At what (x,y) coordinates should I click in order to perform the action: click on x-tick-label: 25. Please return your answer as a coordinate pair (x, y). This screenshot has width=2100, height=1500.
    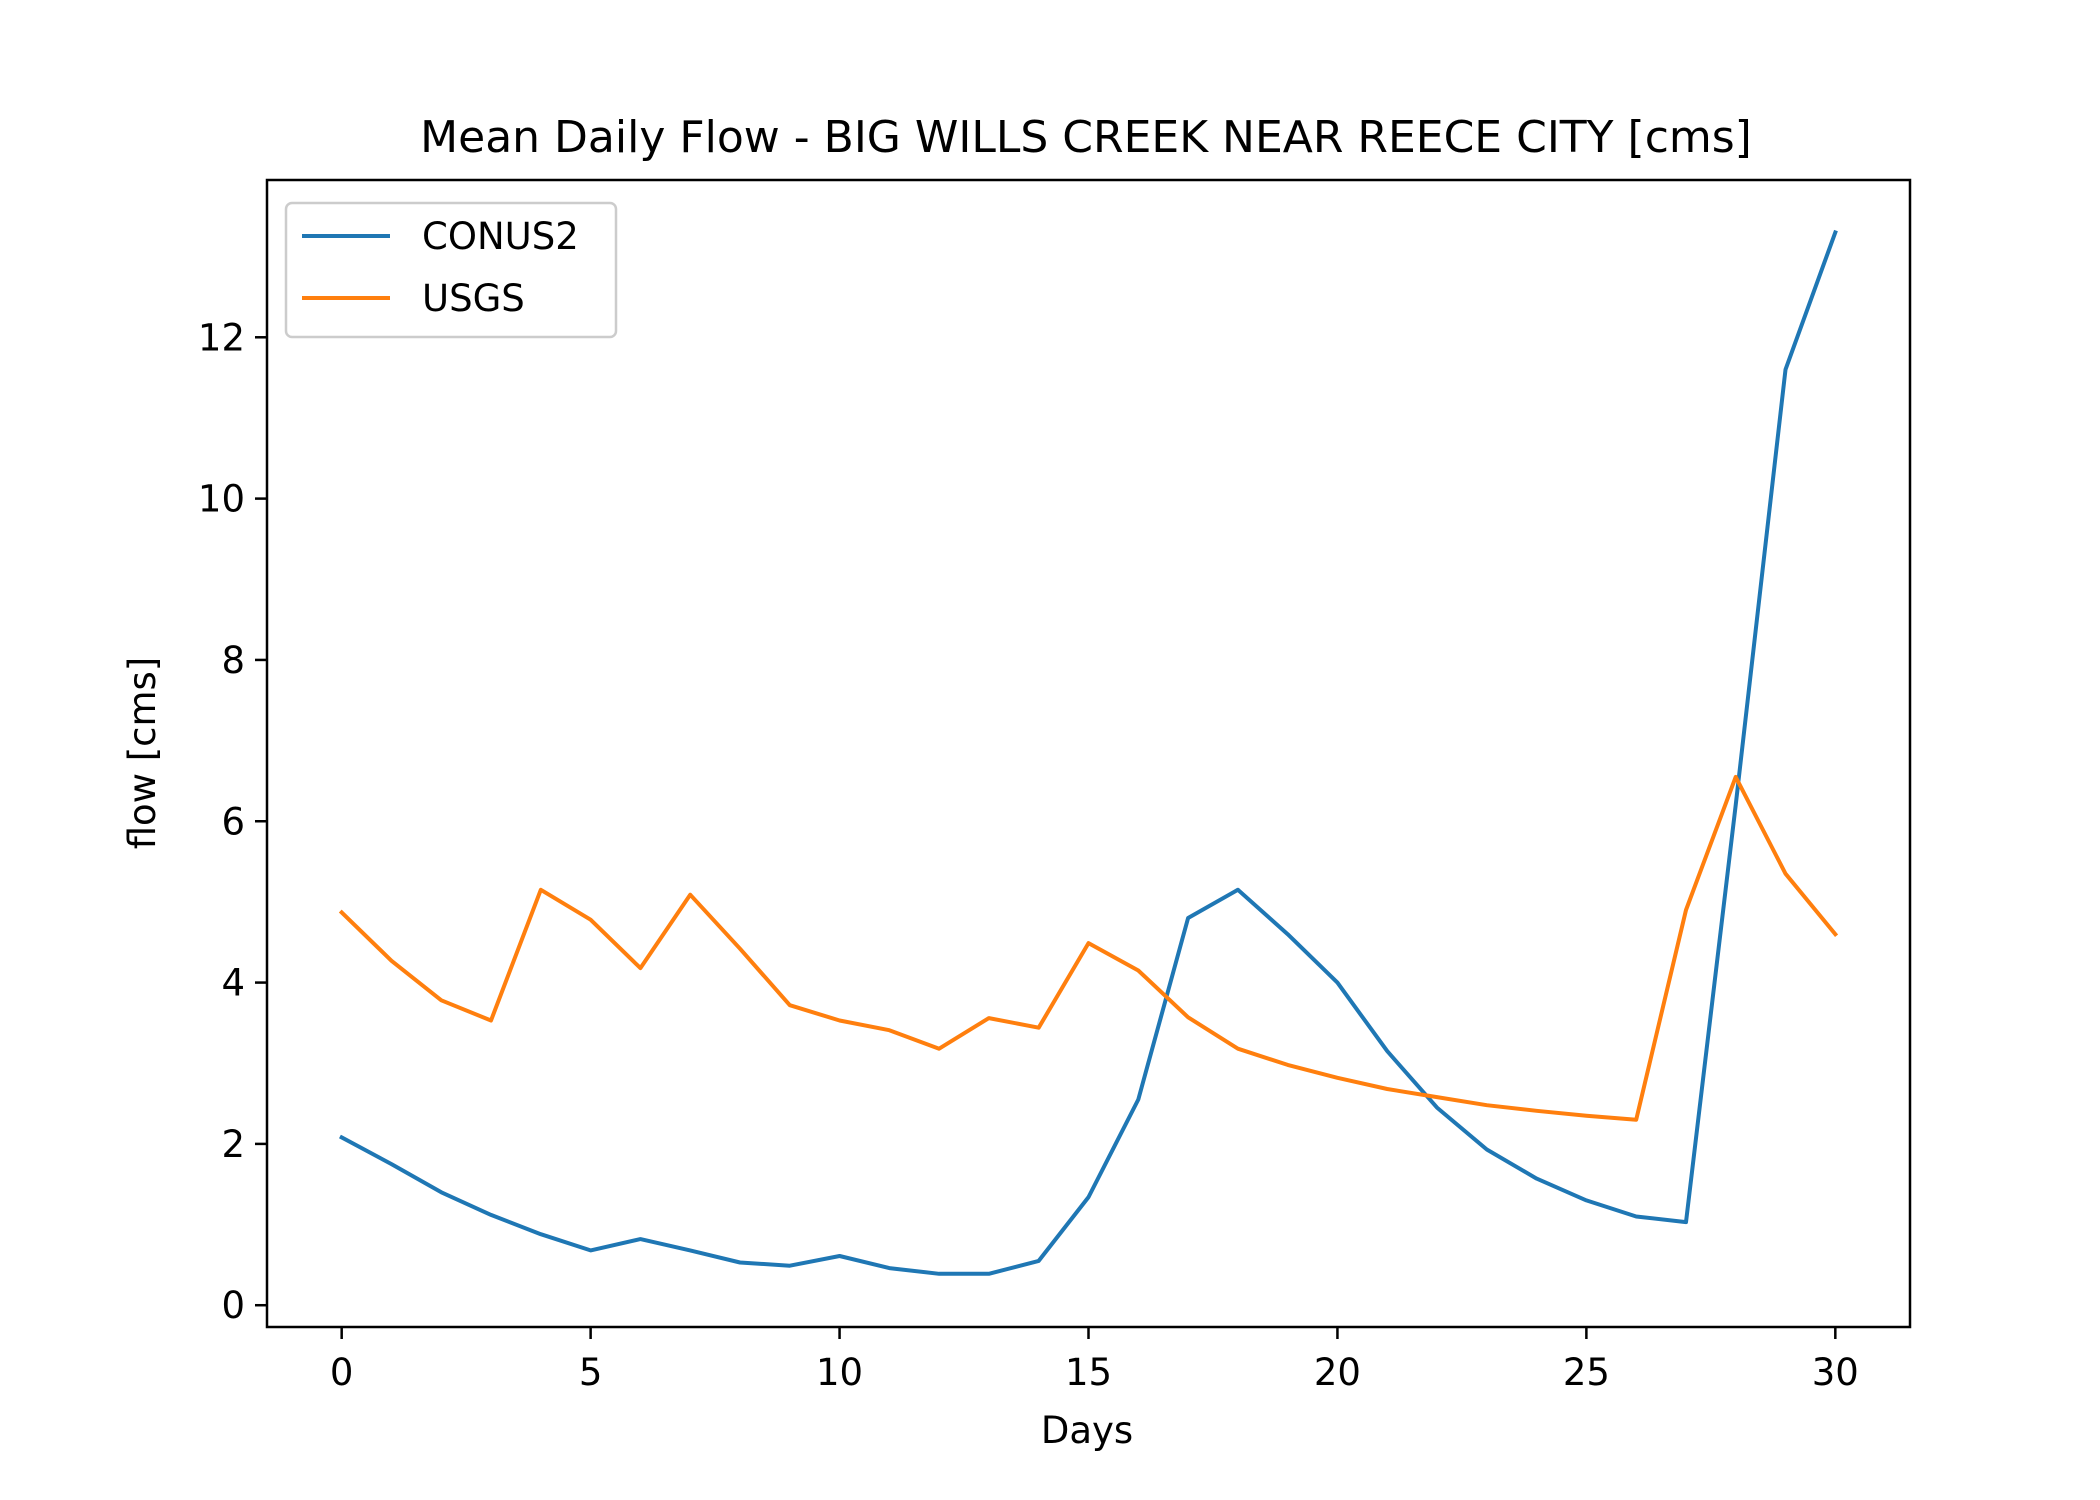
    Looking at the image, I should click on (1586, 1372).